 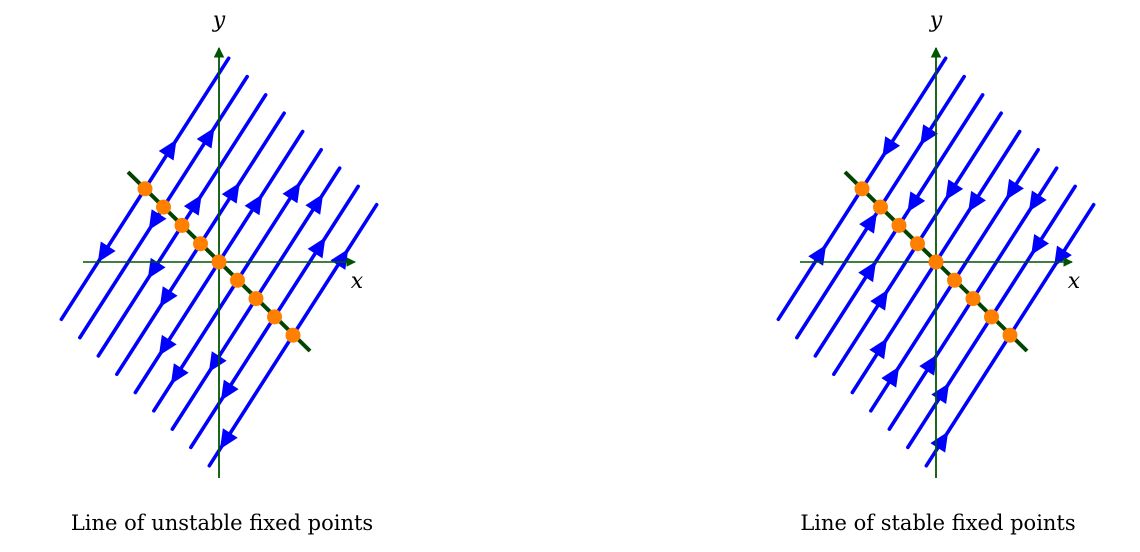 I want to click on caption-unstable: Line of unstable fixed points, so click(x=222, y=523).